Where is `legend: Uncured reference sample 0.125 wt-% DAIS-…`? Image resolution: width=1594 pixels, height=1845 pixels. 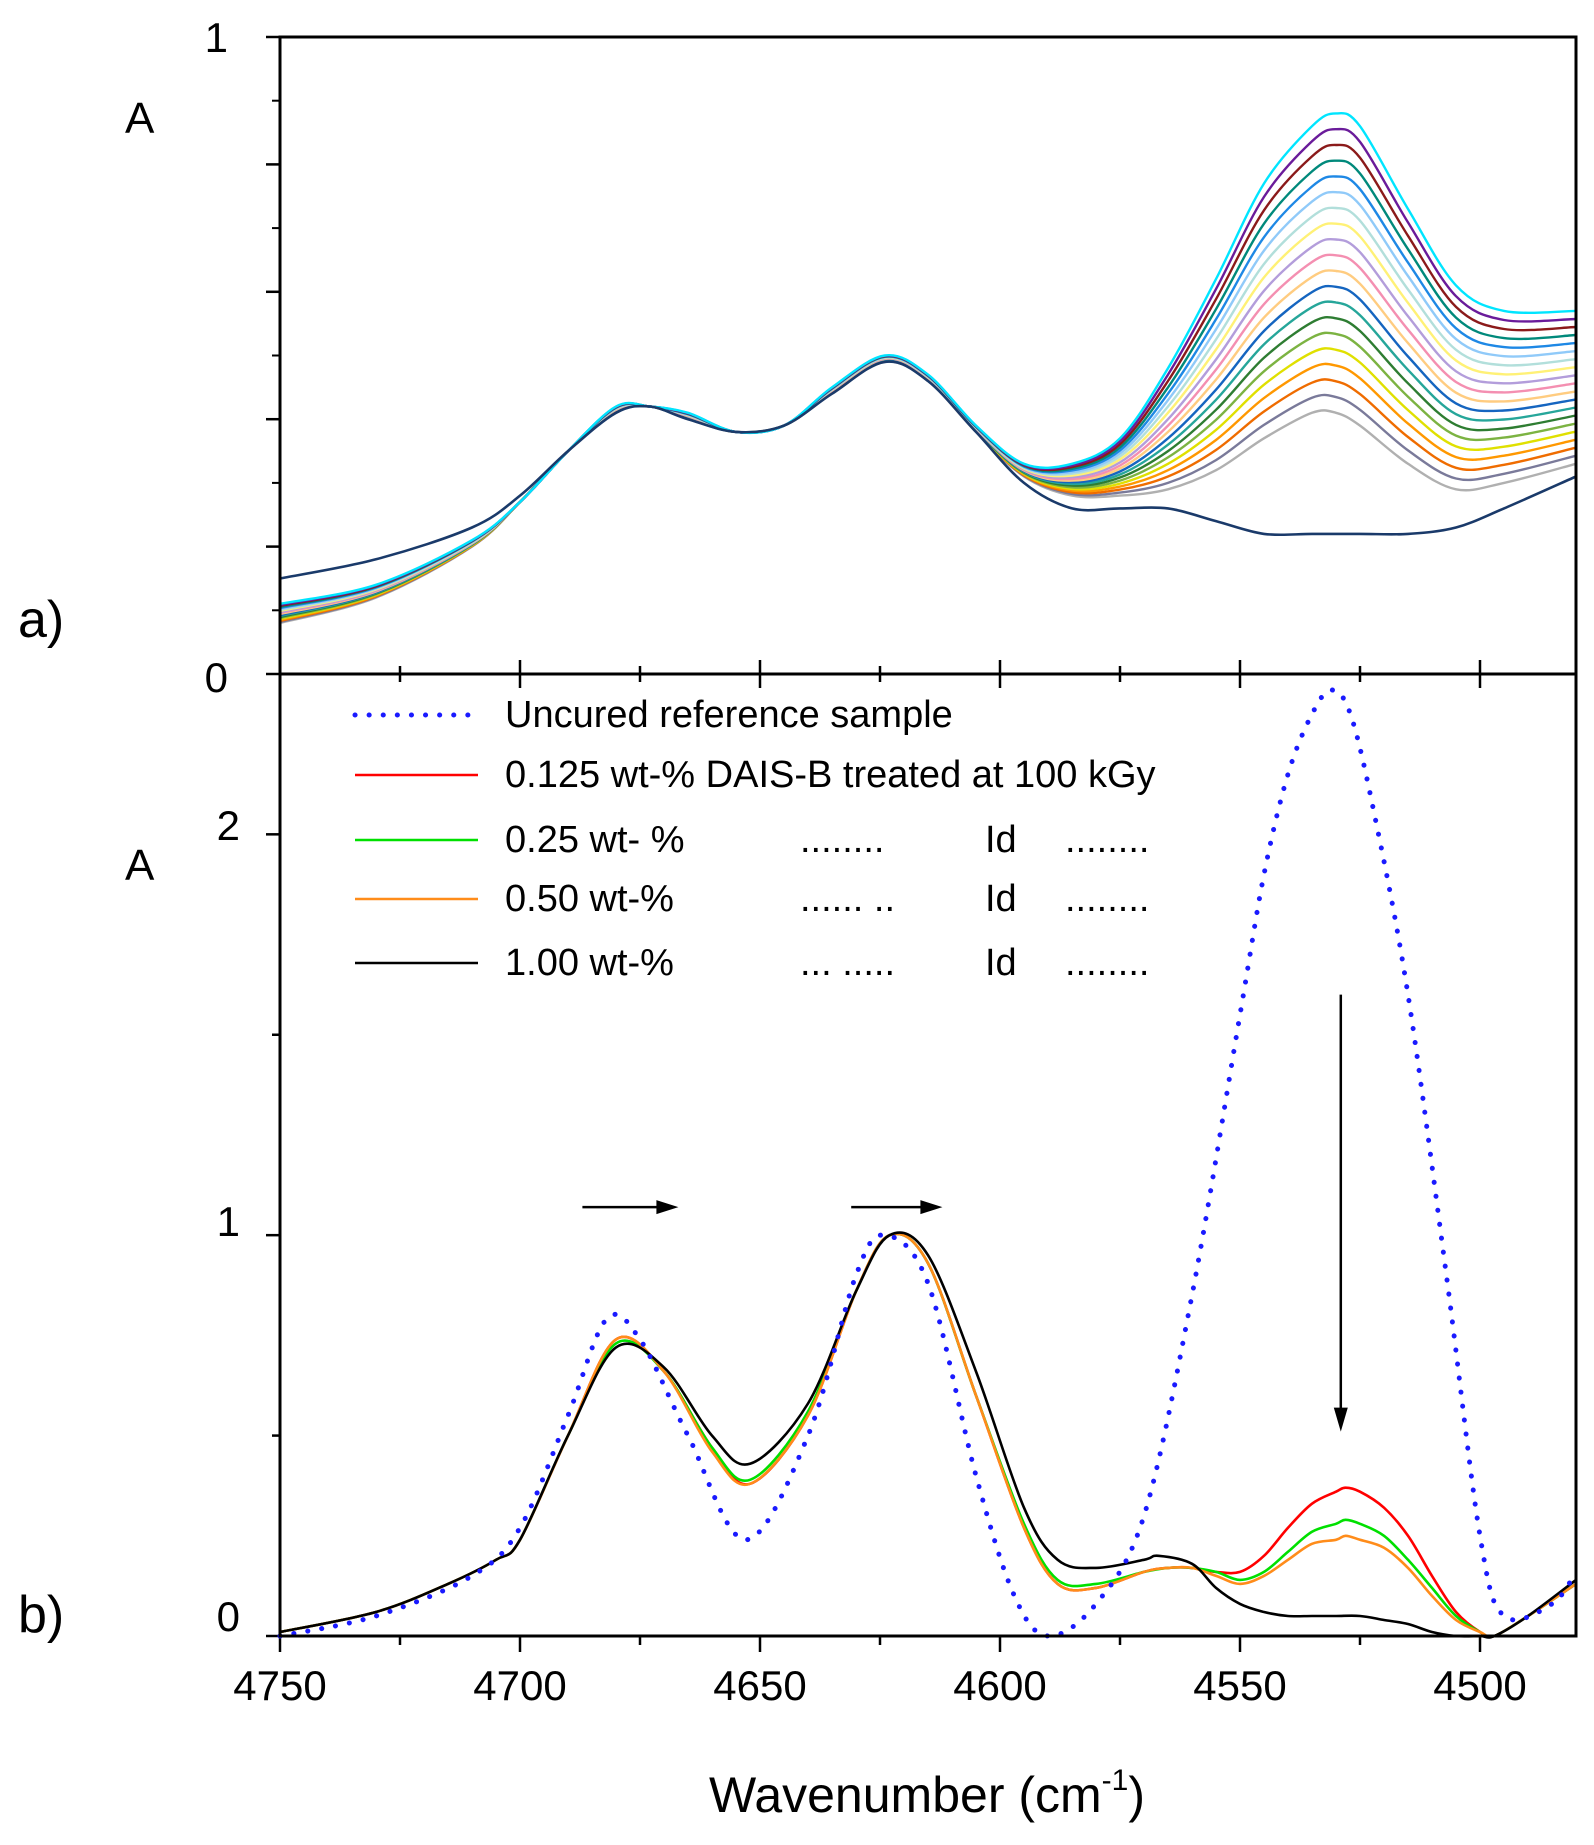 legend: Uncured reference sample 0.125 wt-% DAIS-… is located at coordinates (754, 839).